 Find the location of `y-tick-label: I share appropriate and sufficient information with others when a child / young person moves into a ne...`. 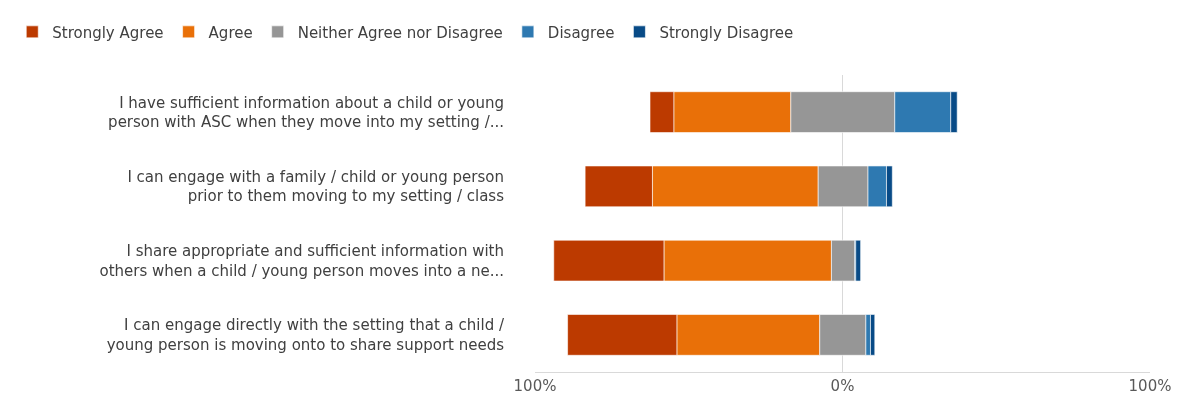

y-tick-label: I share appropriate and sufficient information with others when a child / young person moves into a ne... is located at coordinates (301, 261).